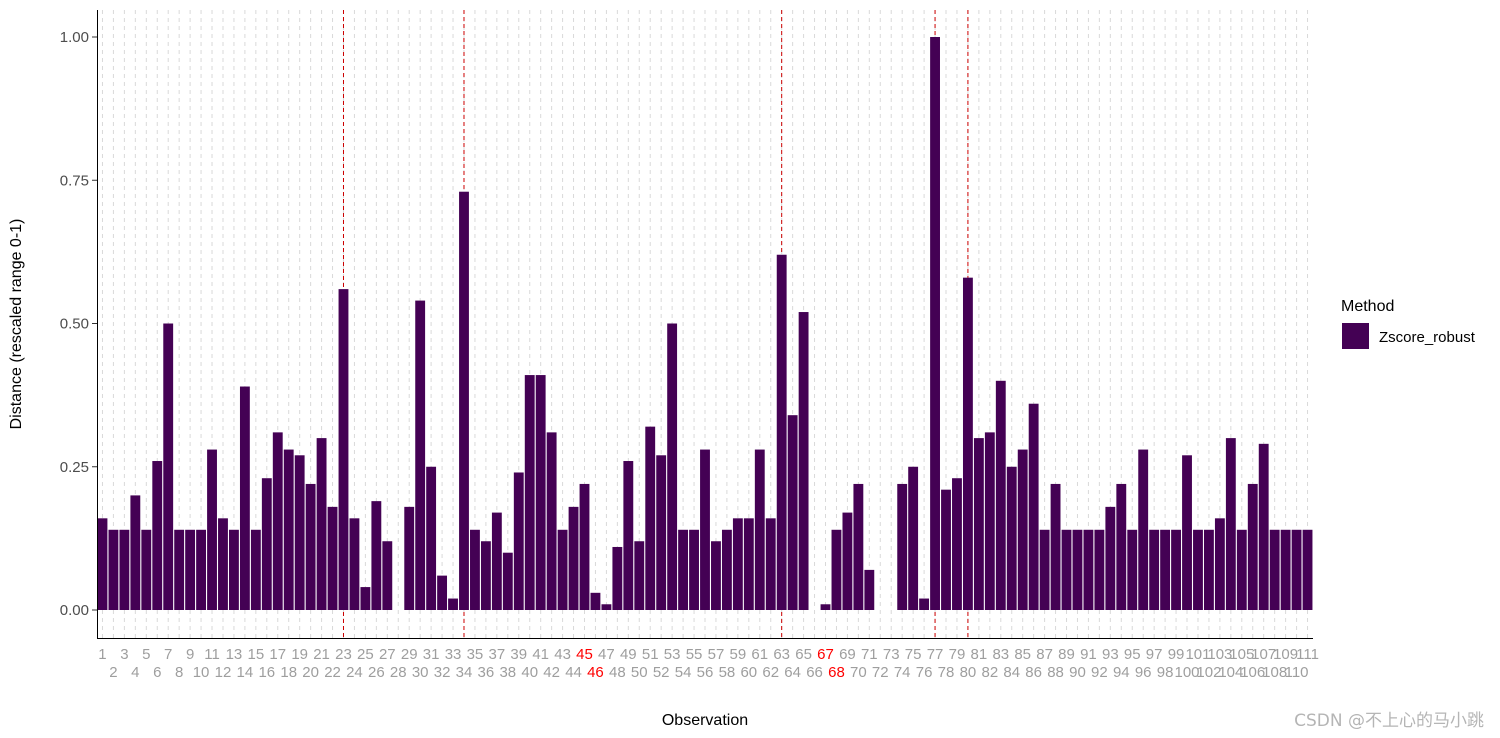 This screenshot has width=1500, height=738. I want to click on y-tick-label: 0.50, so click(74, 324).